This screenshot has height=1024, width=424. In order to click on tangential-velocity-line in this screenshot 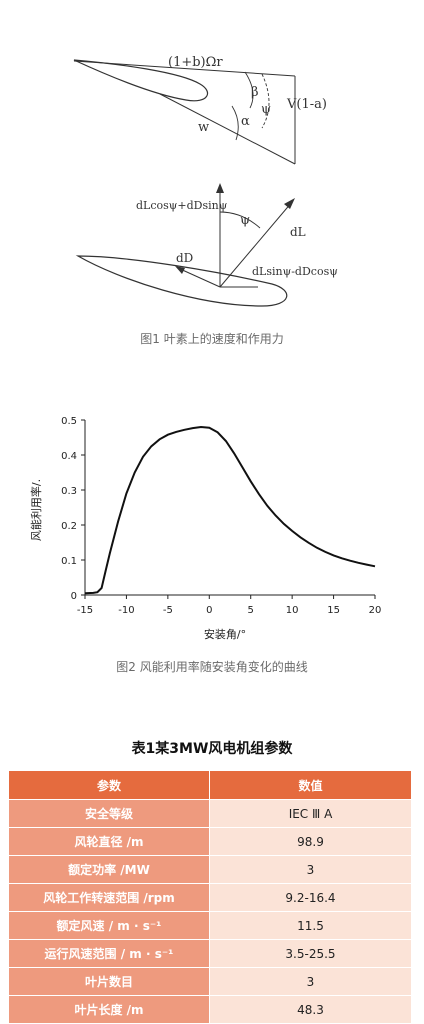, I will do `click(184, 68)`.